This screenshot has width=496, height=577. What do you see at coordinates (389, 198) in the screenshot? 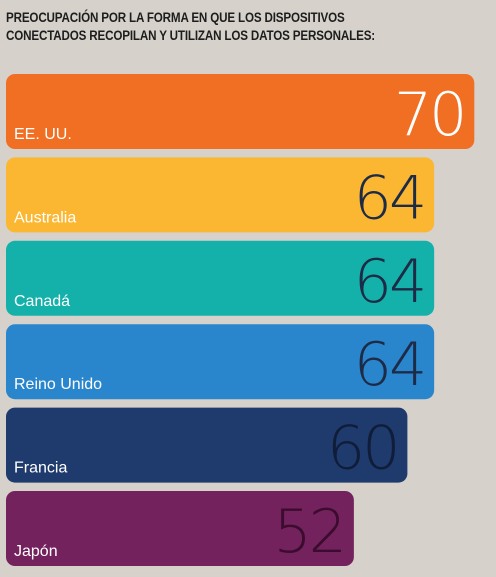
I see `value-label-australia: 64` at bounding box center [389, 198].